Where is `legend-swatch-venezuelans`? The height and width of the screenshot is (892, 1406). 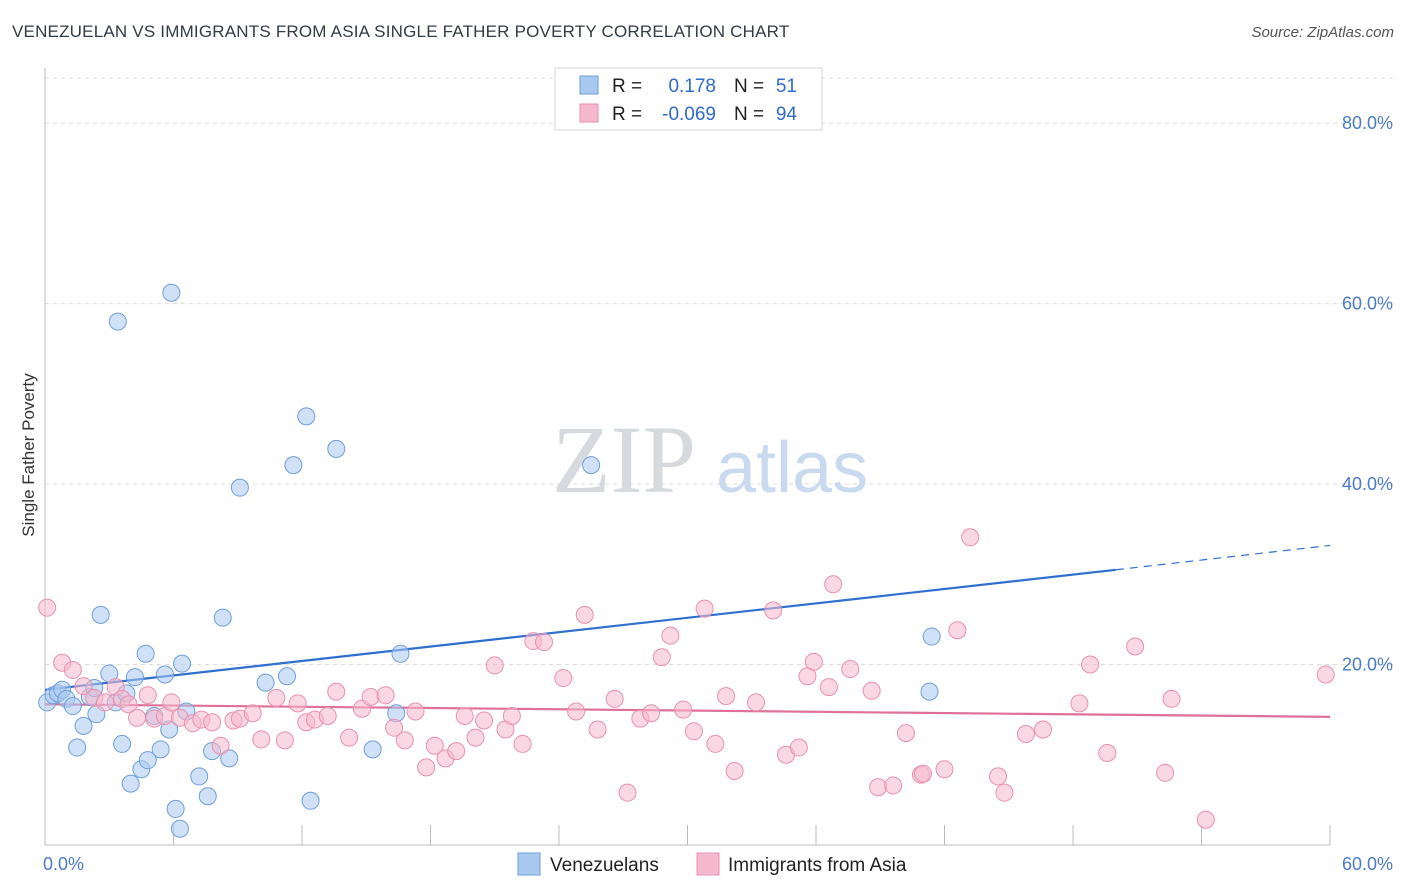
legend-swatch-venezuelans is located at coordinates (589, 85).